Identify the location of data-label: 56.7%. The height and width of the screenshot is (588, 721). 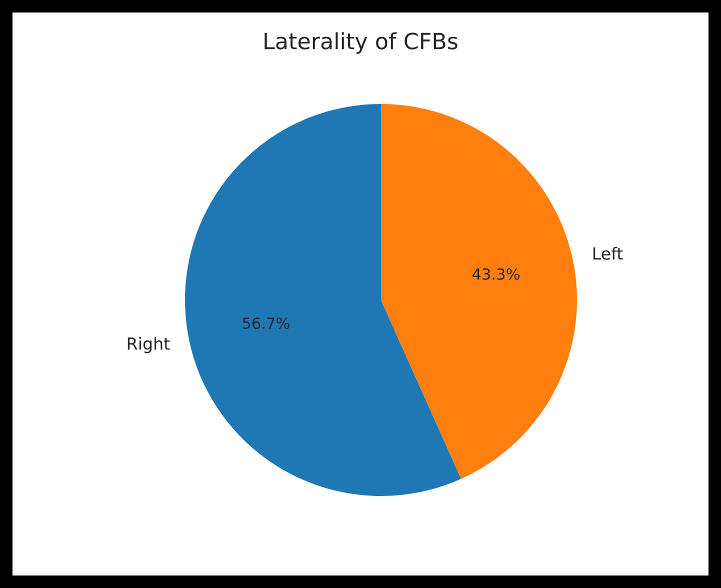
(266, 323).